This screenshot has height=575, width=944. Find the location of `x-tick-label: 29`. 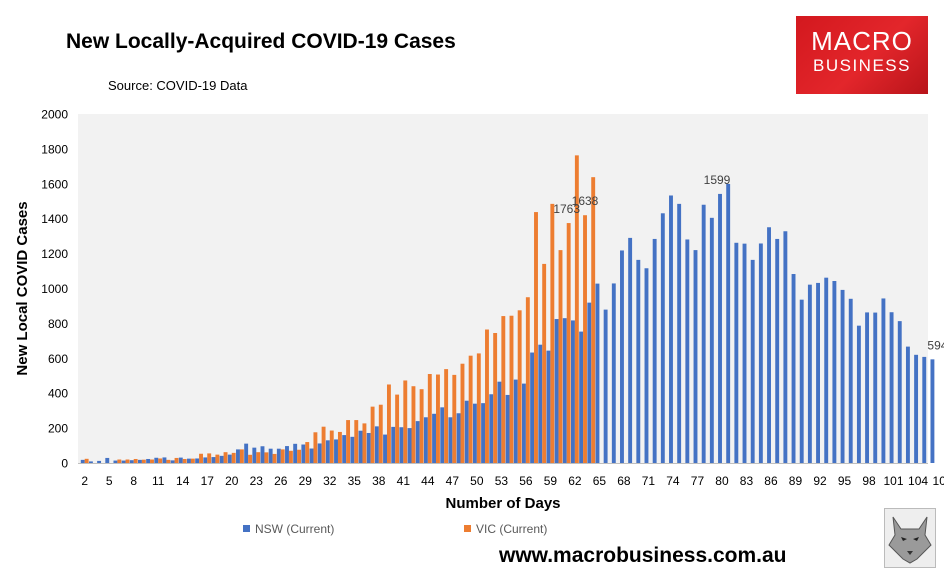

x-tick-label: 29 is located at coordinates (306, 481).